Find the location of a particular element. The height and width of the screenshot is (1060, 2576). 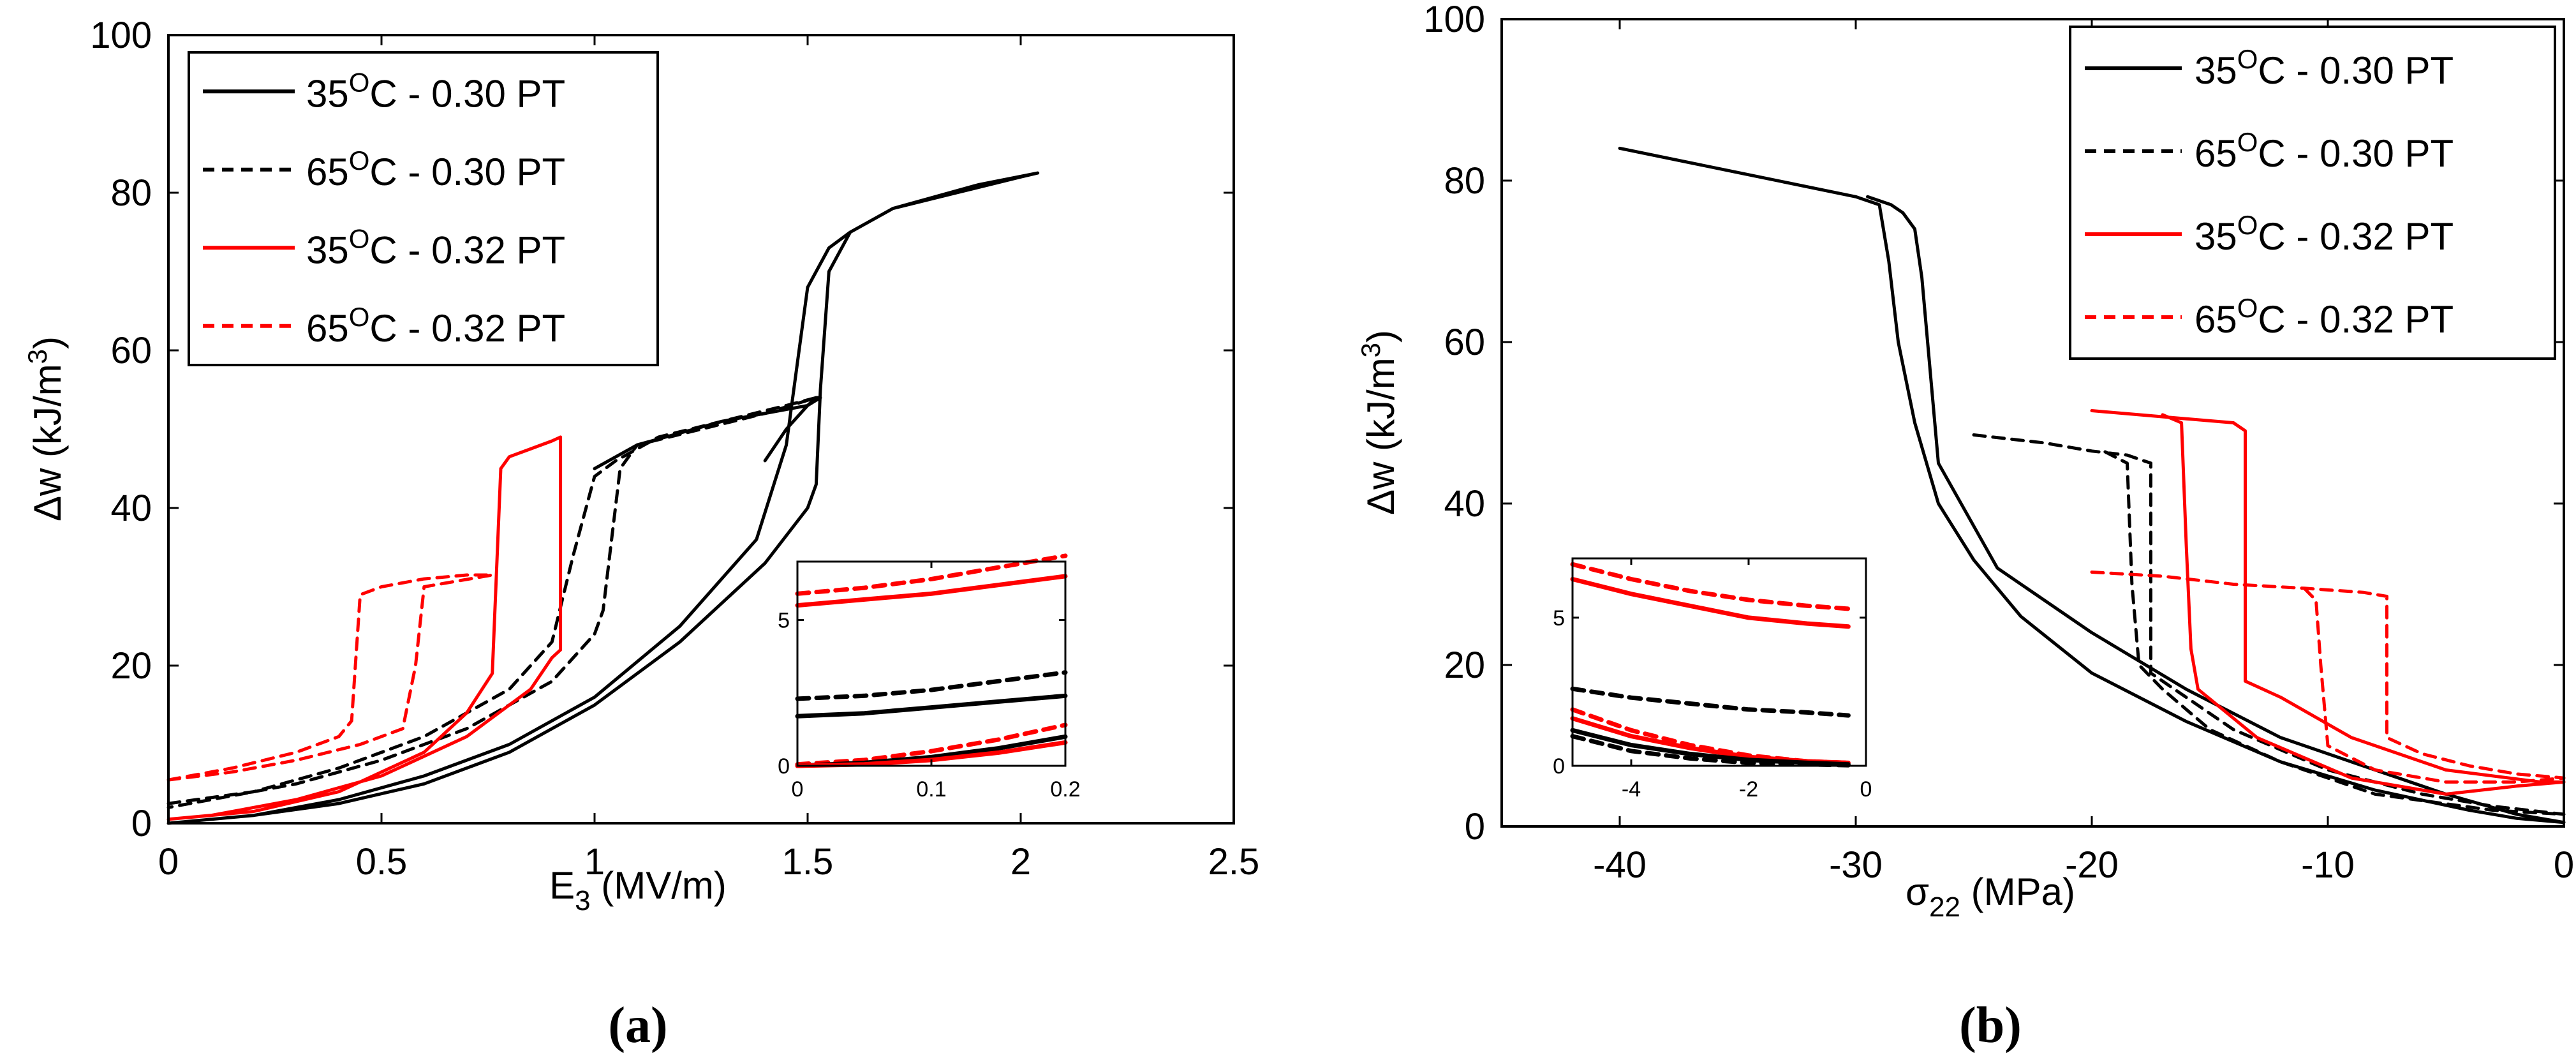

panel-a-legend-box is located at coordinates (423, 208).